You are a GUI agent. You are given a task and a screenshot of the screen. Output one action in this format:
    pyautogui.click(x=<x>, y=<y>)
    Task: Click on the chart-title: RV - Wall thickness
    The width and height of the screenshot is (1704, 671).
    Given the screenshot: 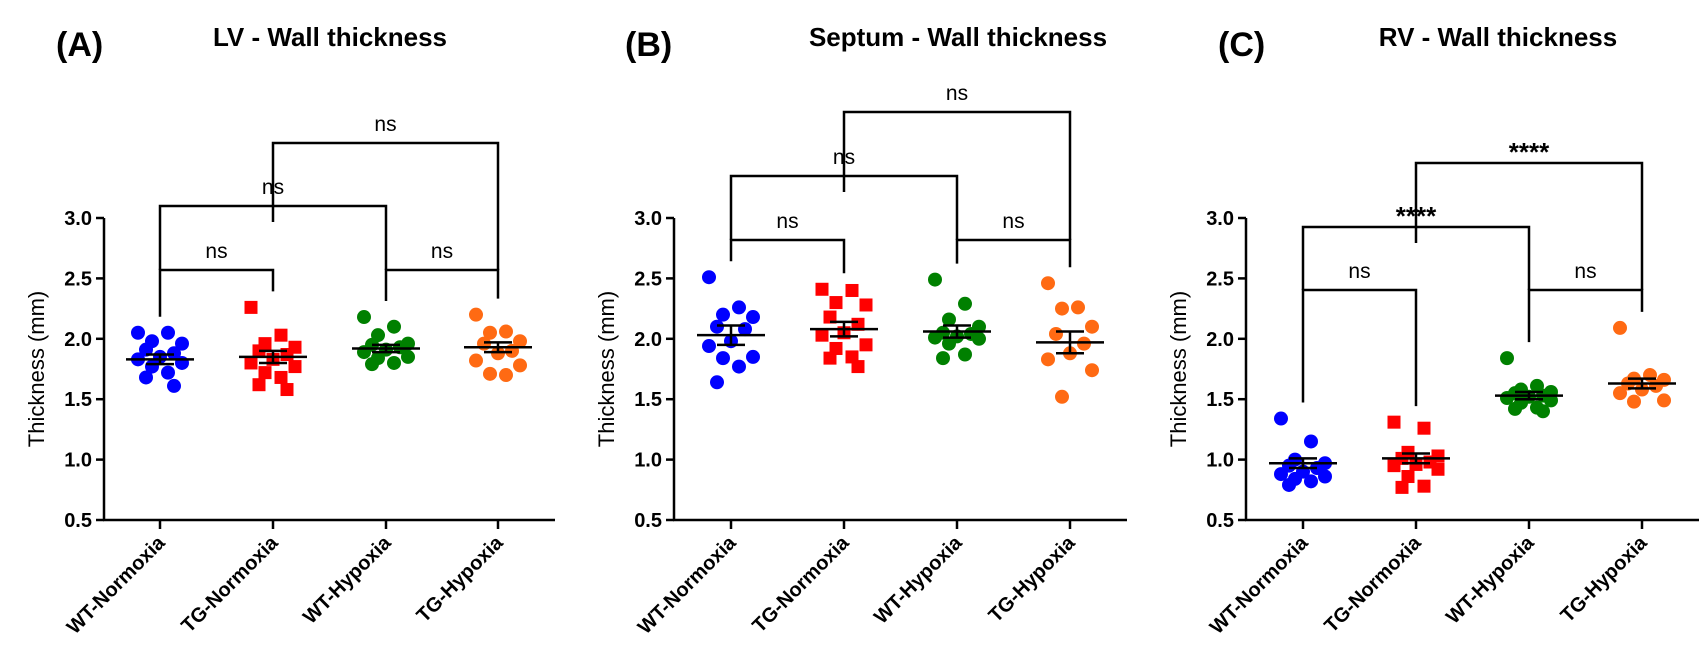 What is the action you would take?
    pyautogui.click(x=1498, y=37)
    